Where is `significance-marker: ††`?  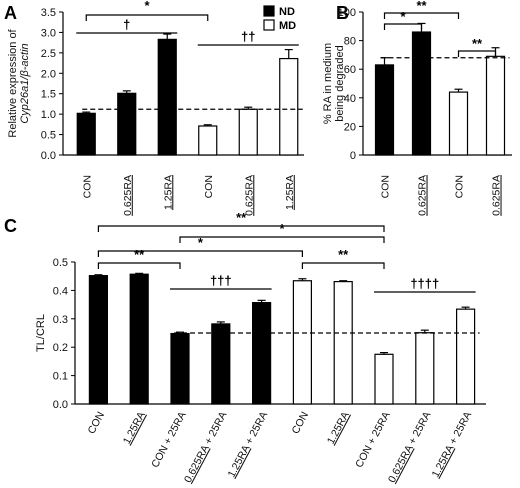 significance-marker: †† is located at coordinates (248, 36).